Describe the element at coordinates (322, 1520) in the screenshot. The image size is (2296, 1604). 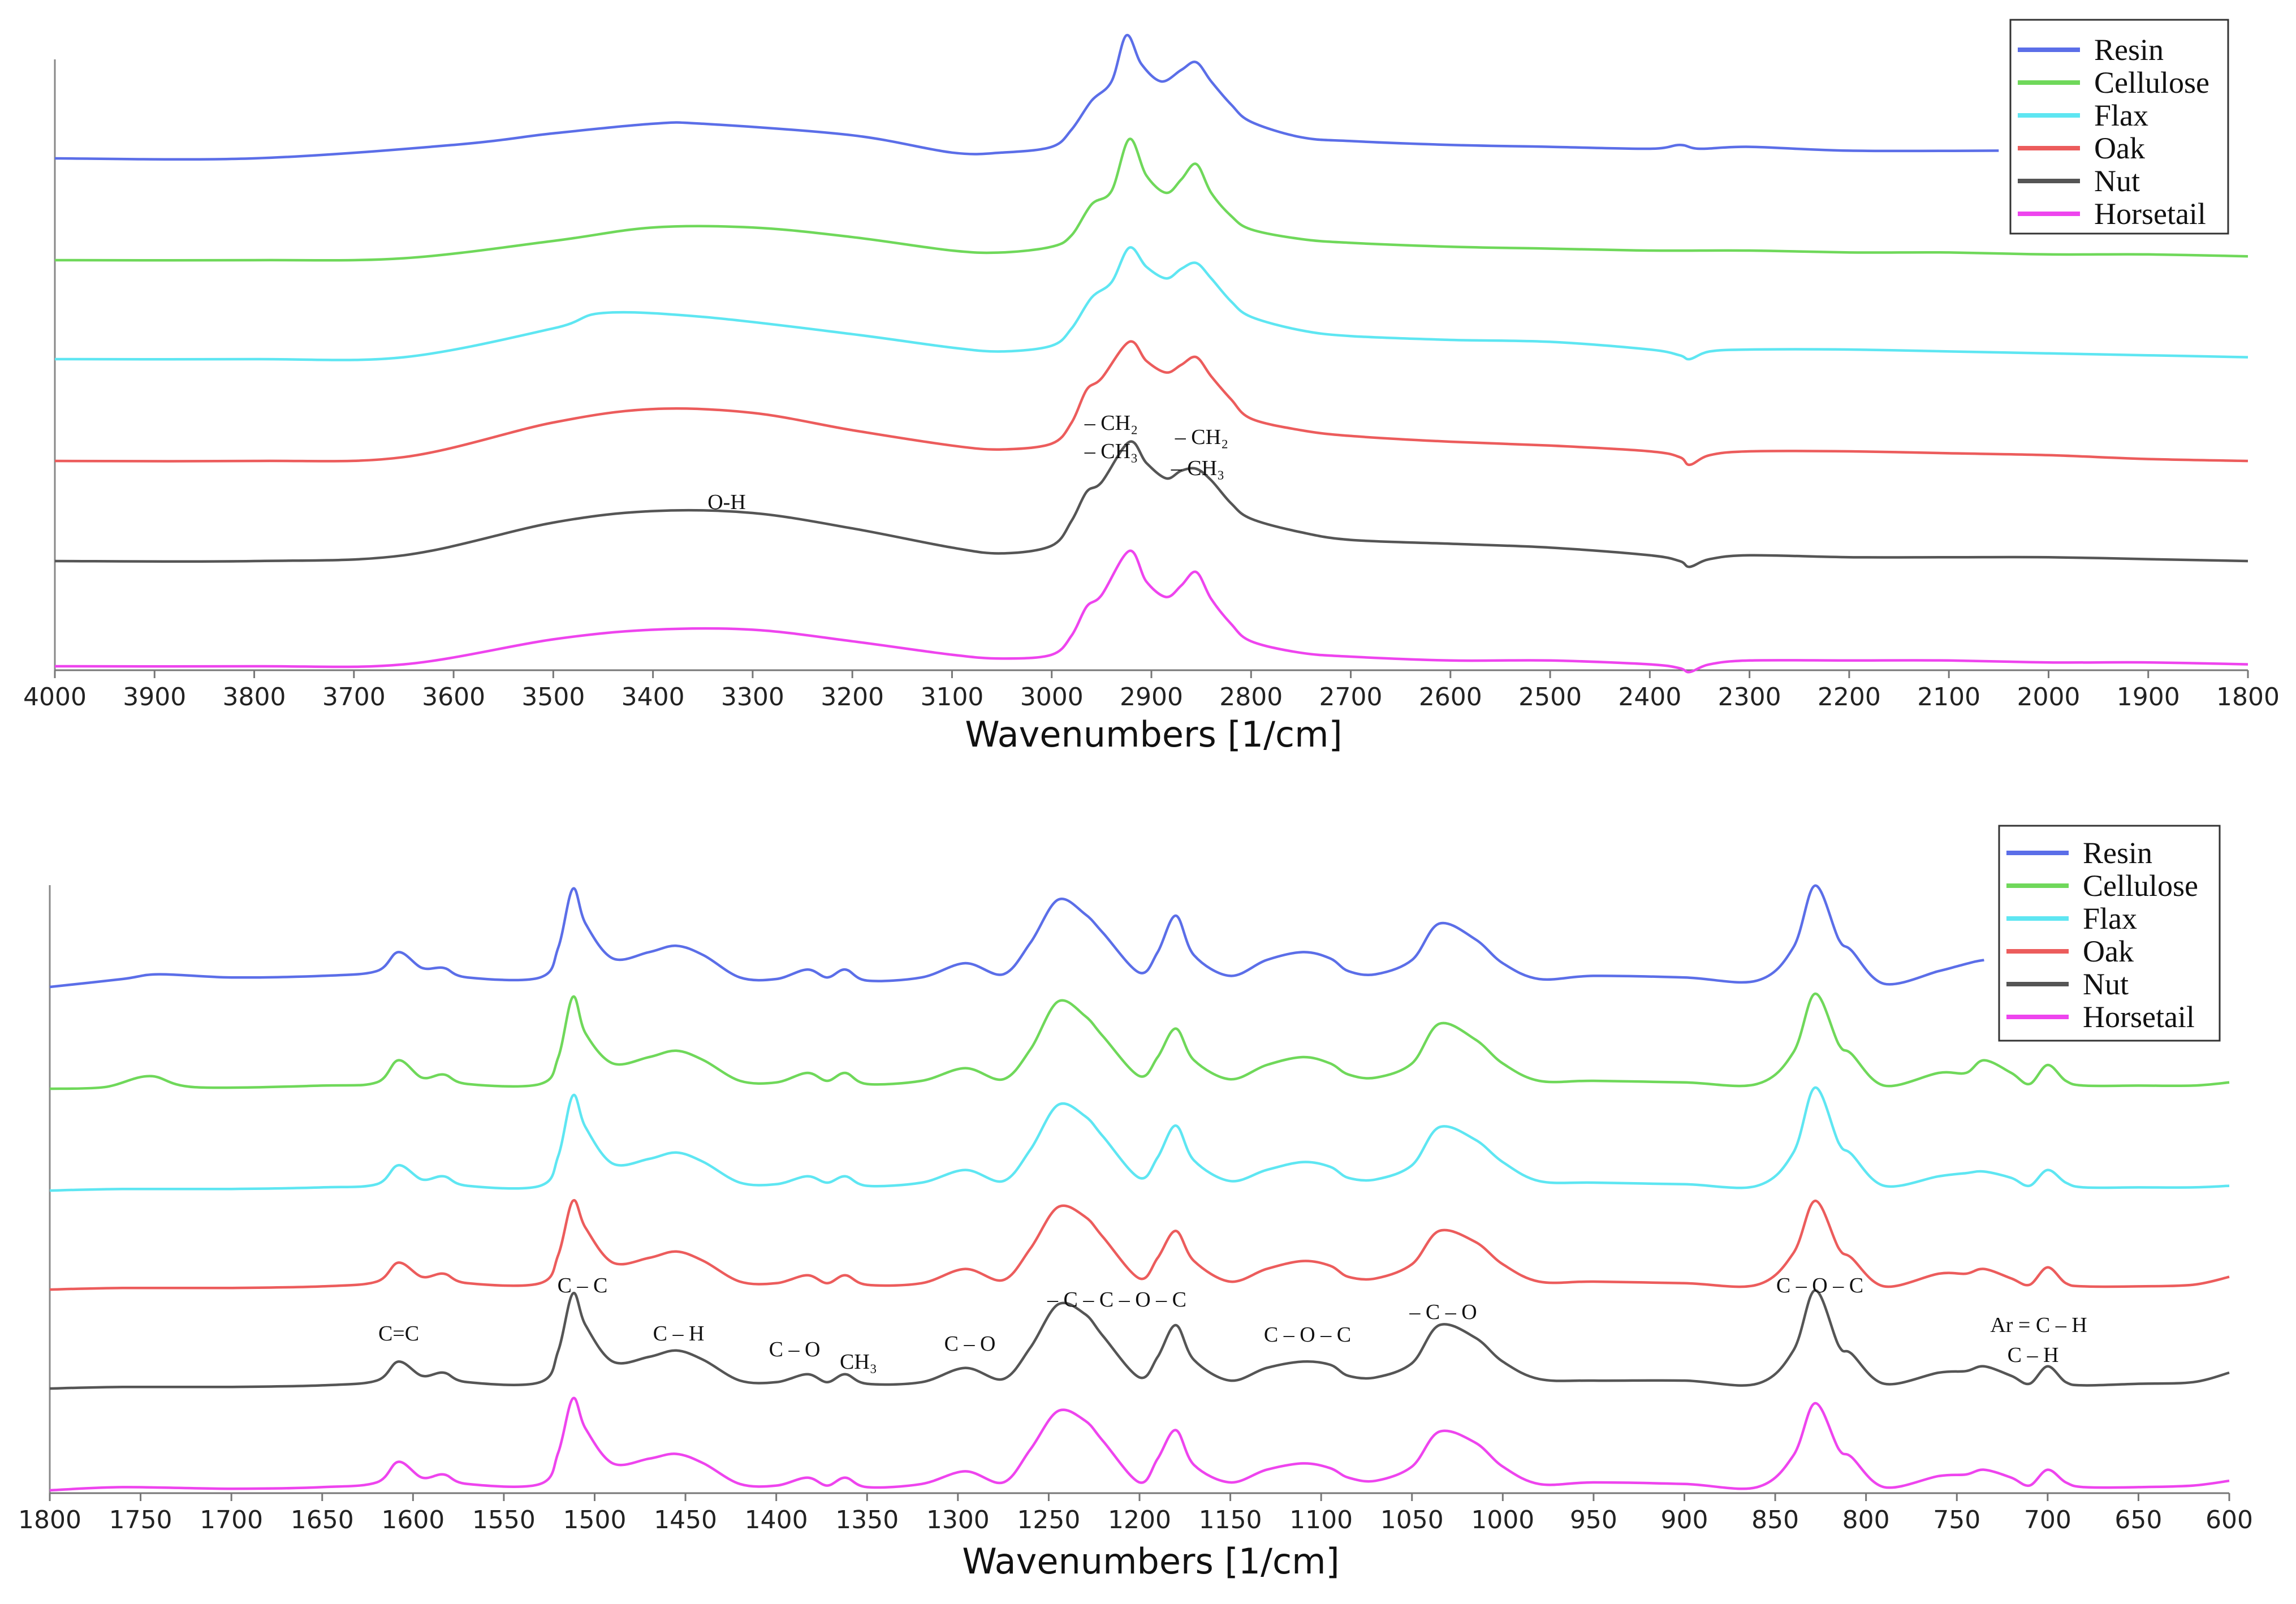
I see `x-tick-label: 1650` at that location.